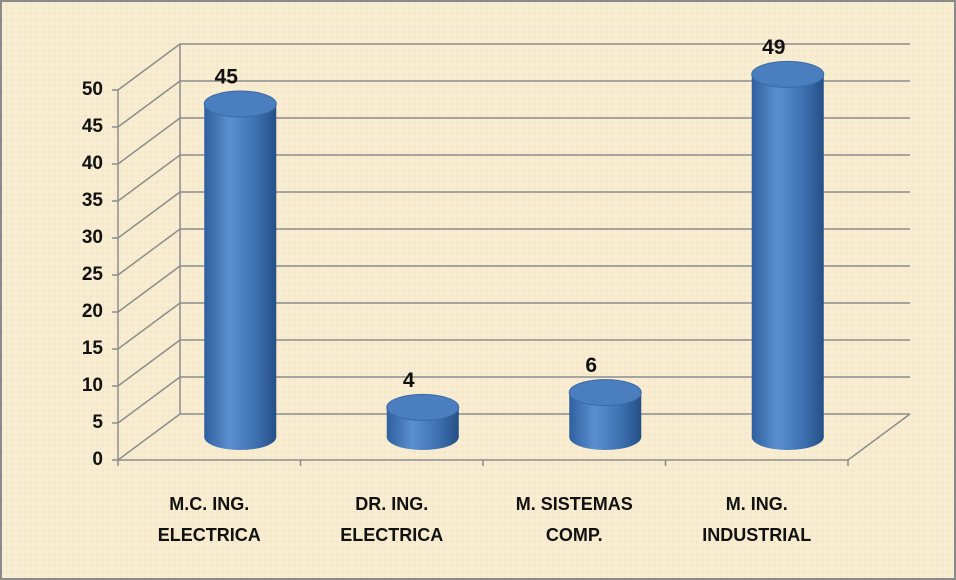 The width and height of the screenshot is (956, 580). Describe the element at coordinates (93, 126) in the screenshot. I see `y-tick-label: 45` at that location.